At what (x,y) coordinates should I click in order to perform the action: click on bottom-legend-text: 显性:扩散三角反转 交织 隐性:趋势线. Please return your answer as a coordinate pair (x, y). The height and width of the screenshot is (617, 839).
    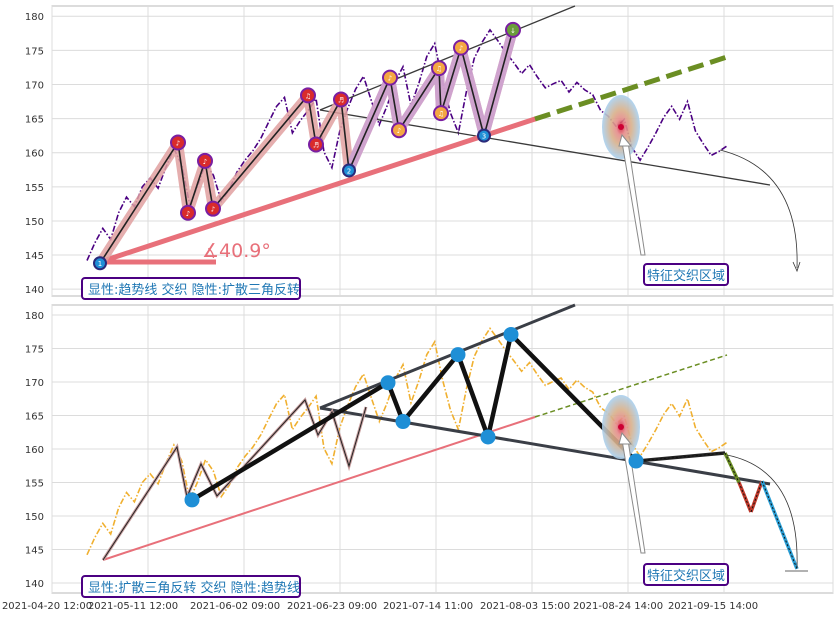
    Looking at the image, I should click on (194, 588).